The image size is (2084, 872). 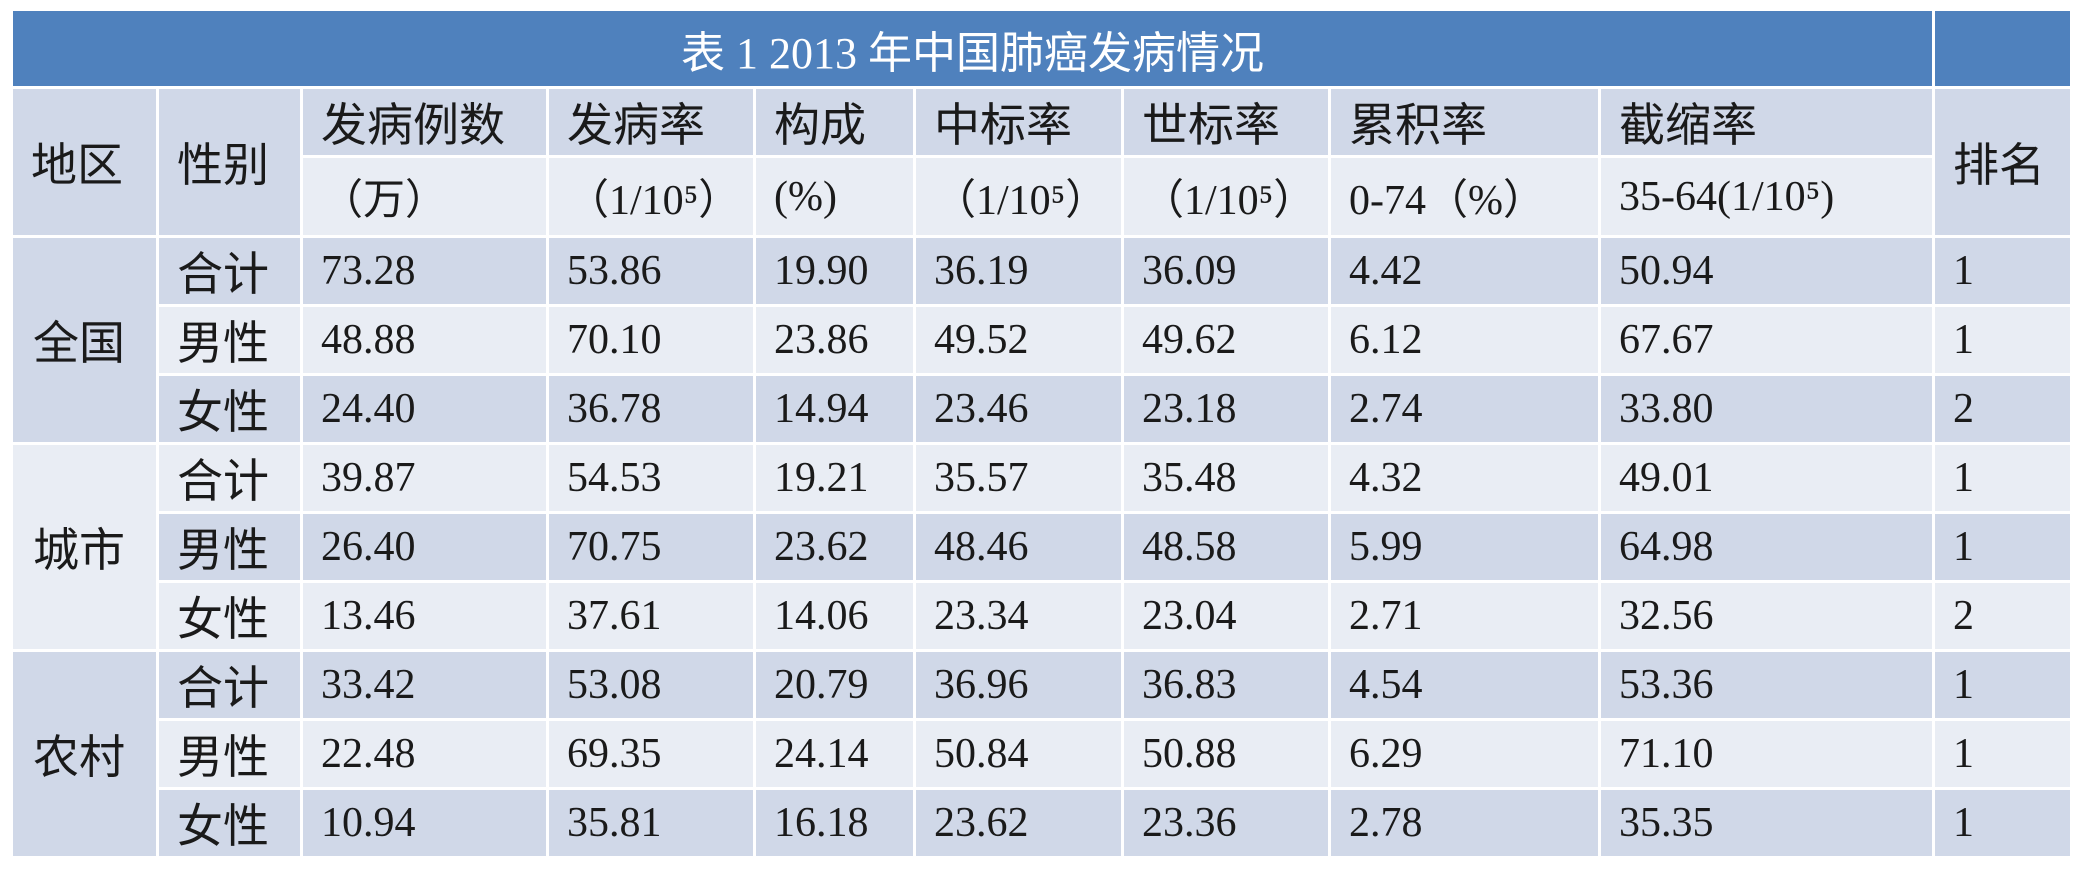 What do you see at coordinates (834, 196) in the screenshot?
I see `header-unit-cell: (%)` at bounding box center [834, 196].